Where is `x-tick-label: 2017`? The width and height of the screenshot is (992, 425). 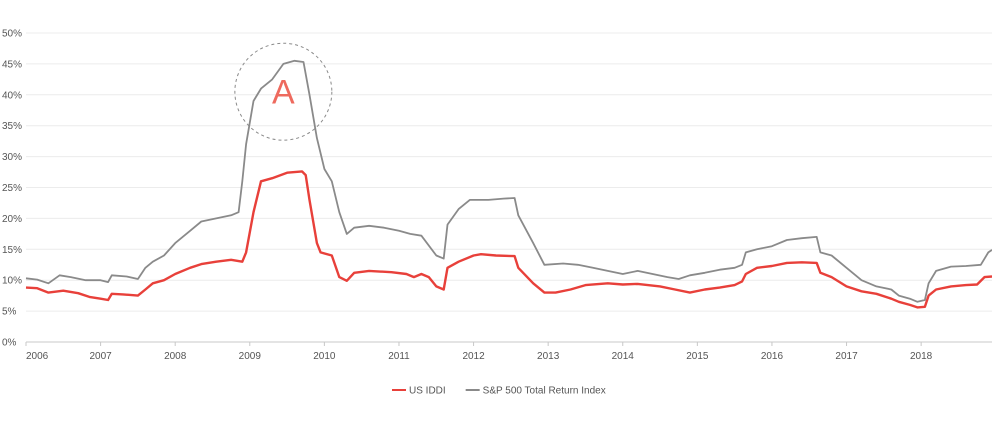 x-tick-label: 2017 is located at coordinates (846, 356).